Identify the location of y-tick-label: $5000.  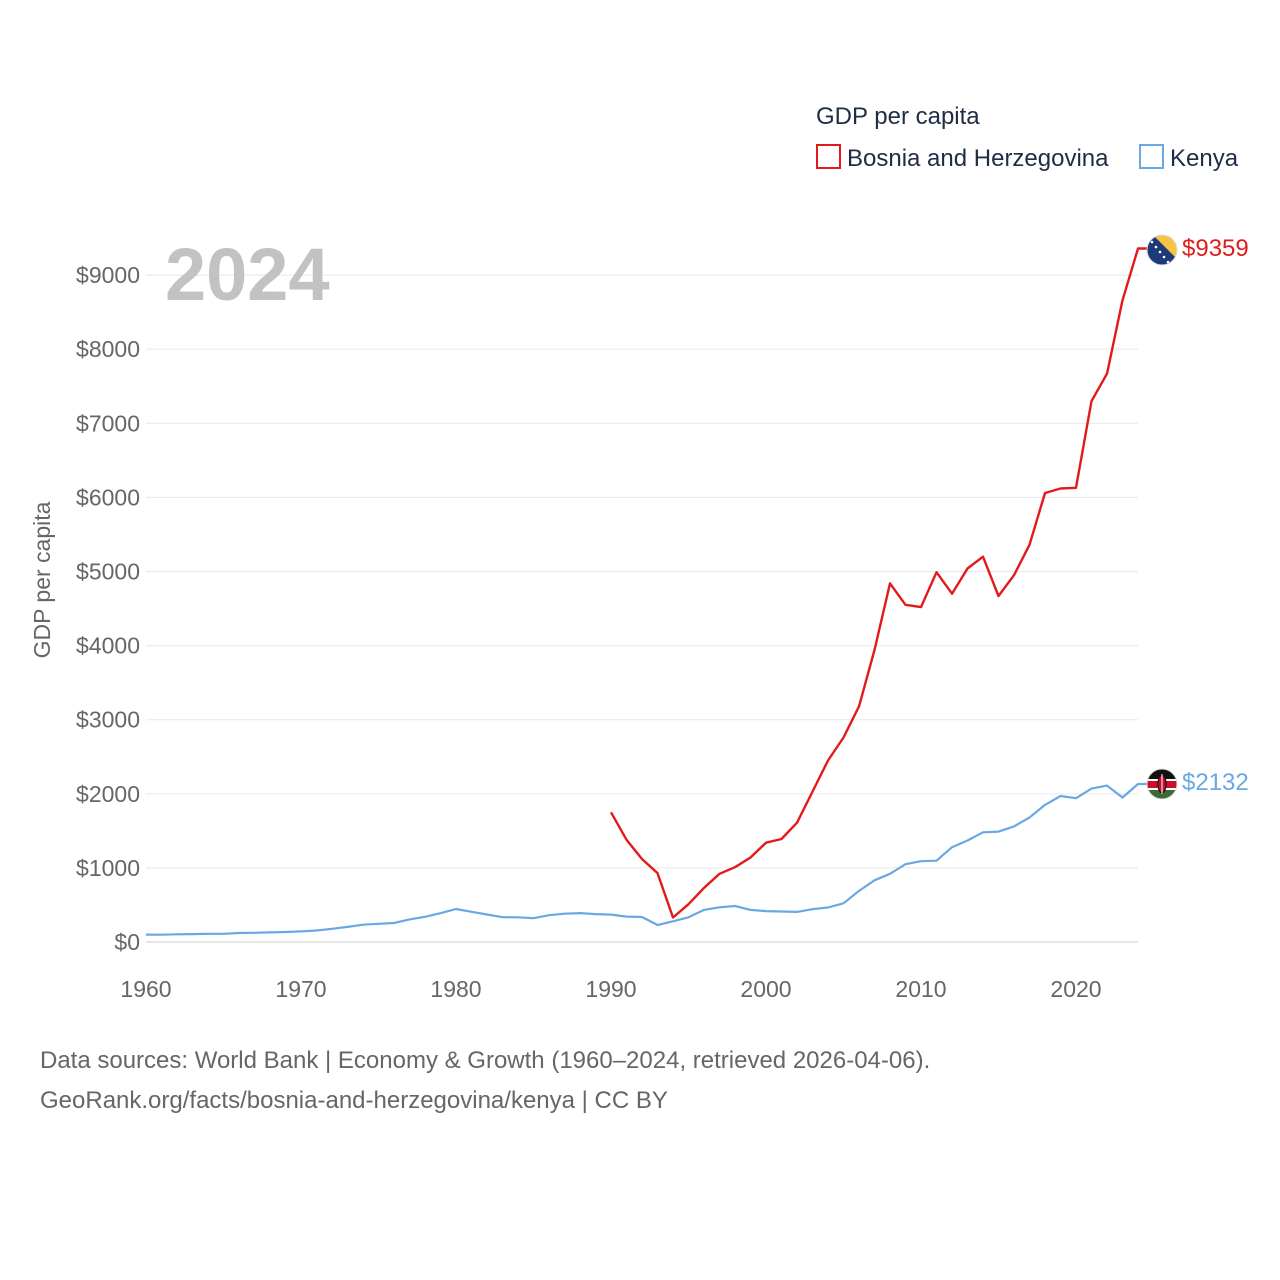
(108, 572).